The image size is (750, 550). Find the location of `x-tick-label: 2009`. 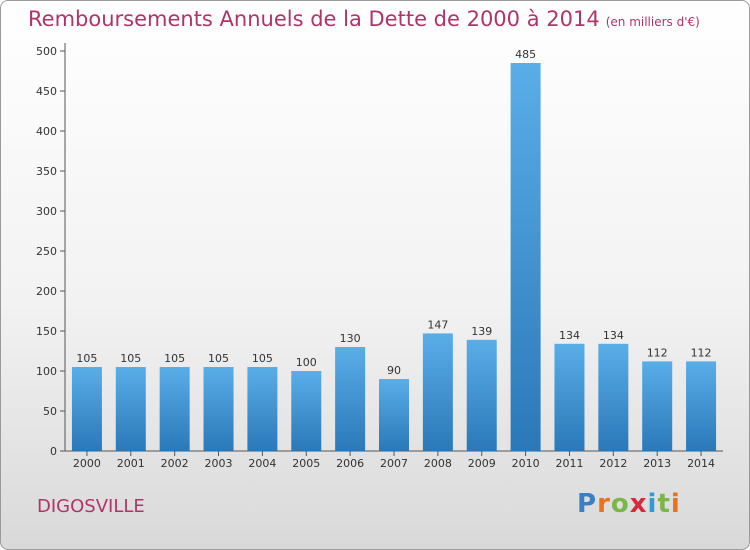

x-tick-label: 2009 is located at coordinates (482, 463).